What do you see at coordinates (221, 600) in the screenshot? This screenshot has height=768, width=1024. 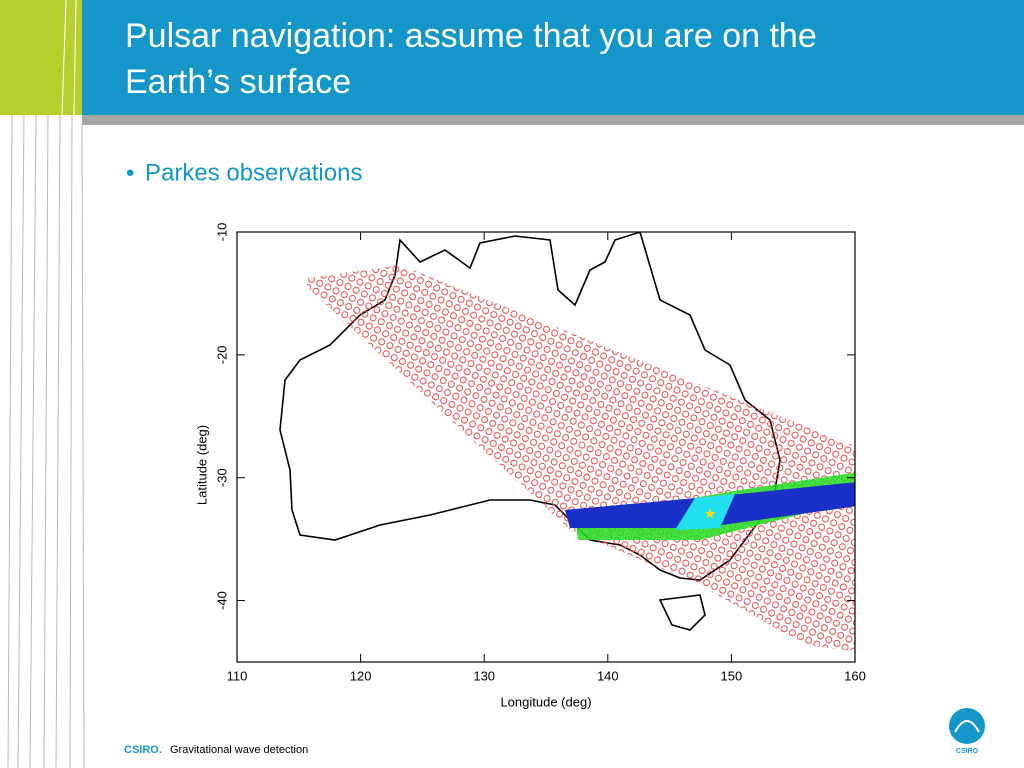 I see `y-tick-label: -40` at bounding box center [221, 600].